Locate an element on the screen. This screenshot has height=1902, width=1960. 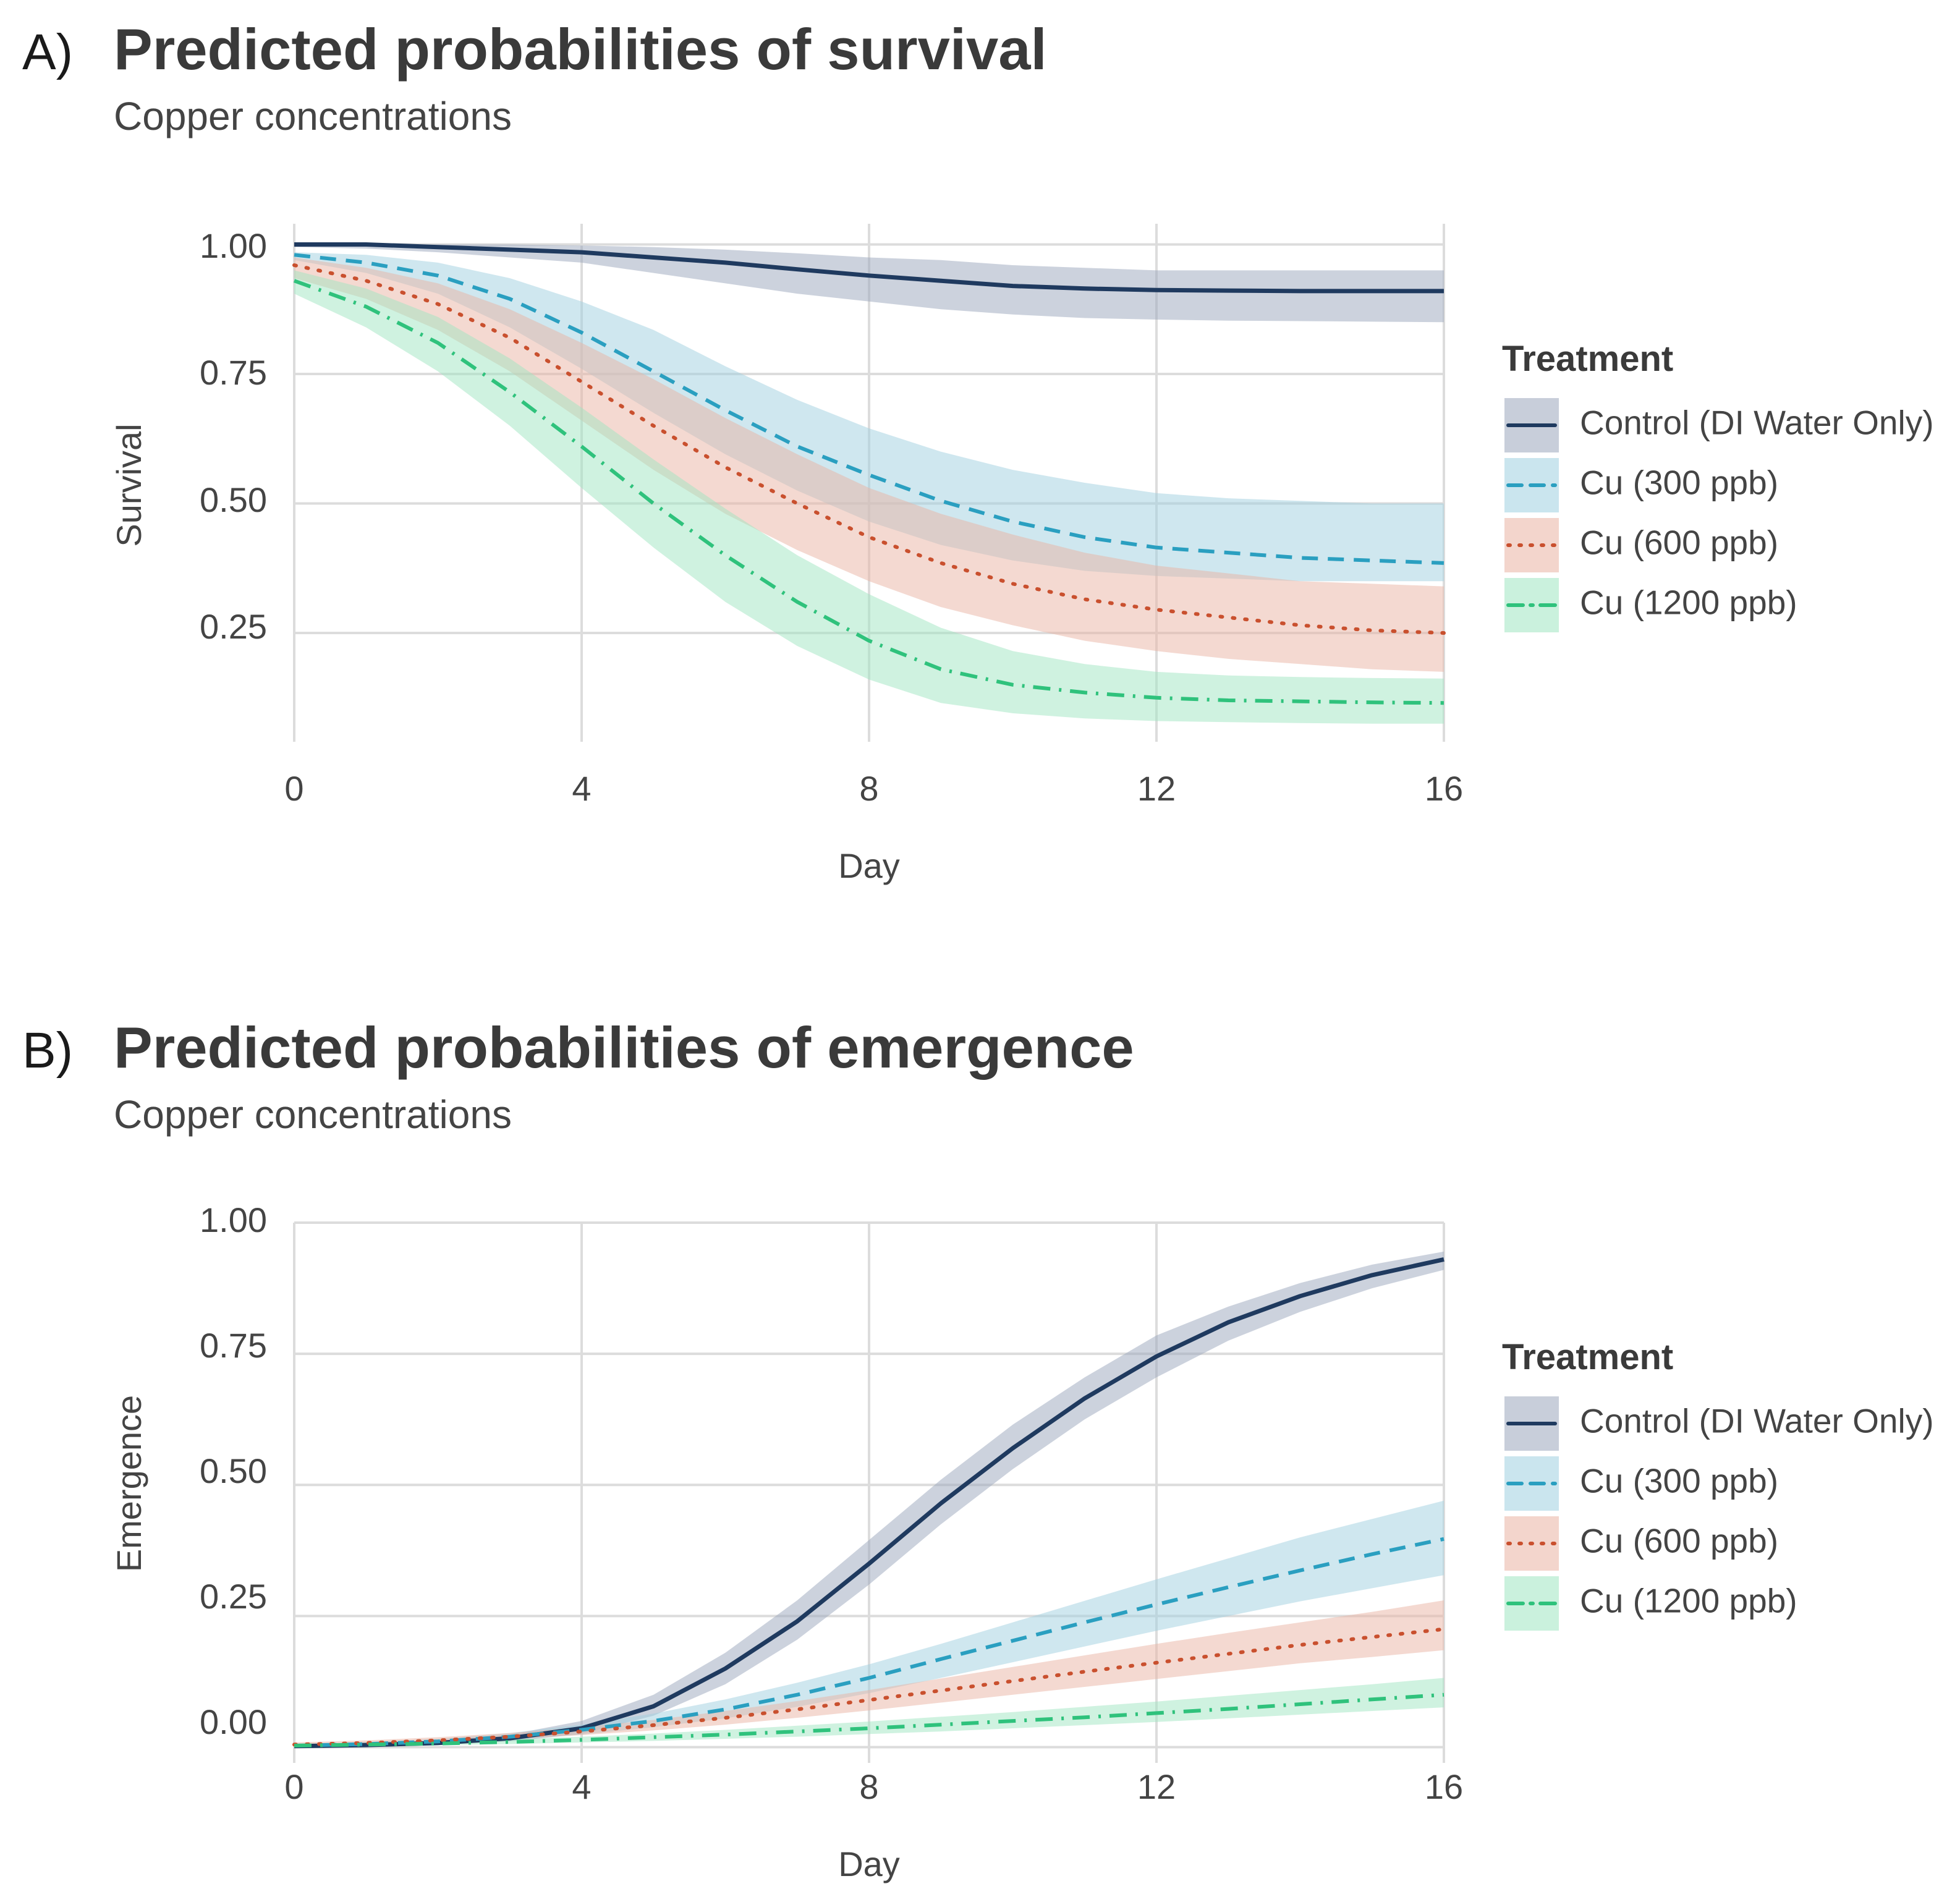
panel-b-line-cu600 is located at coordinates (869, 1687).